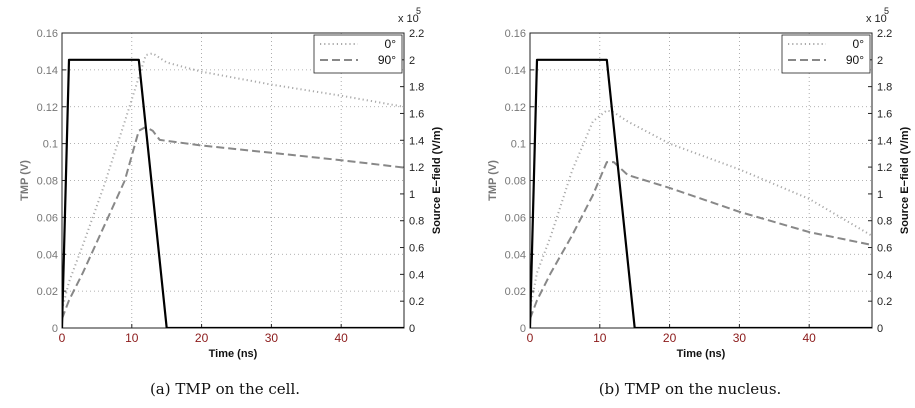  What do you see at coordinates (225, 389) in the screenshot?
I see `caption-a: (a) TMP on the cell.` at bounding box center [225, 389].